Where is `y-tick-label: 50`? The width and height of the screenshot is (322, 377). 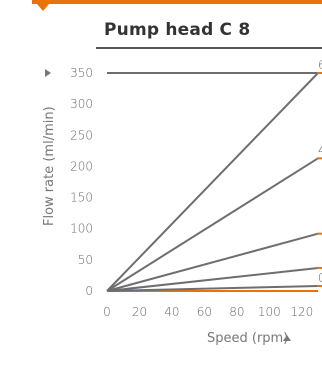
y-tick-label: 50 is located at coordinates (85, 260).